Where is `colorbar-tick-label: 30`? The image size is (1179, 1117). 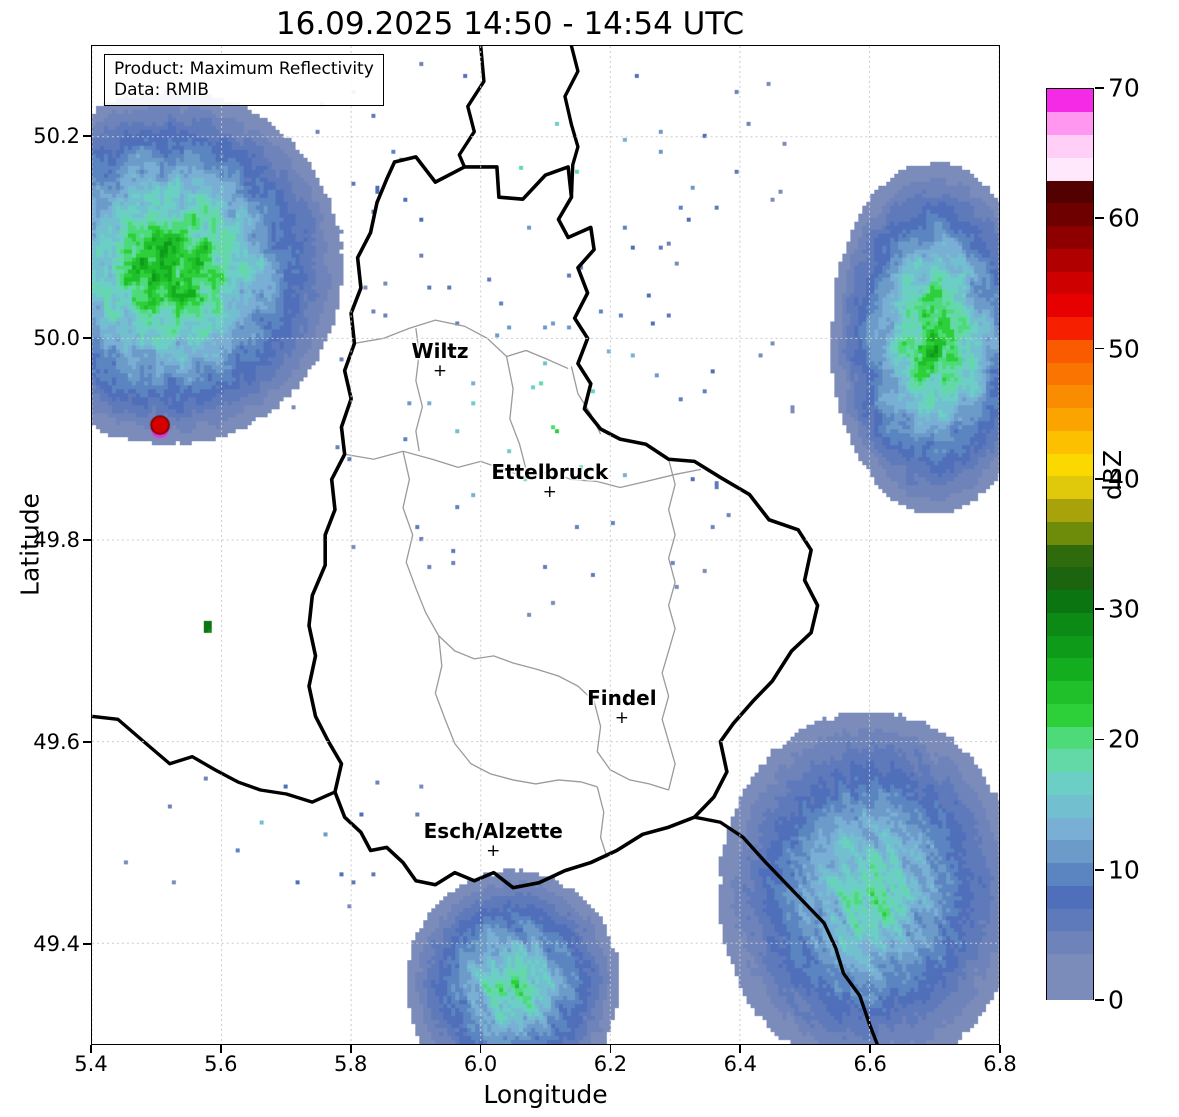
colorbar-tick-label: 30 is located at coordinates (1124, 609).